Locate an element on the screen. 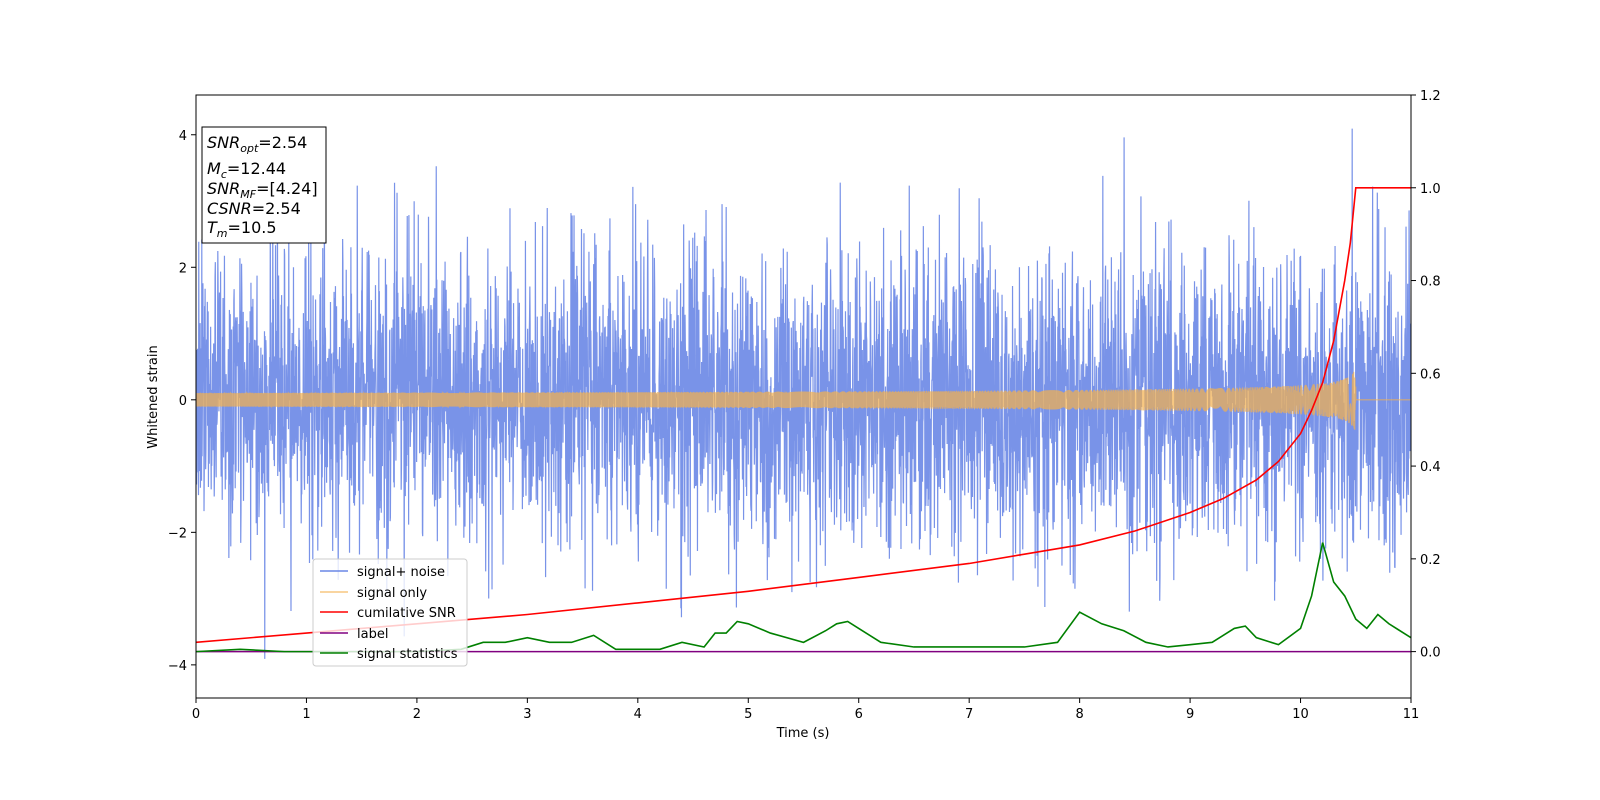  info-tm: Tm=10.5 is located at coordinates (242, 229).